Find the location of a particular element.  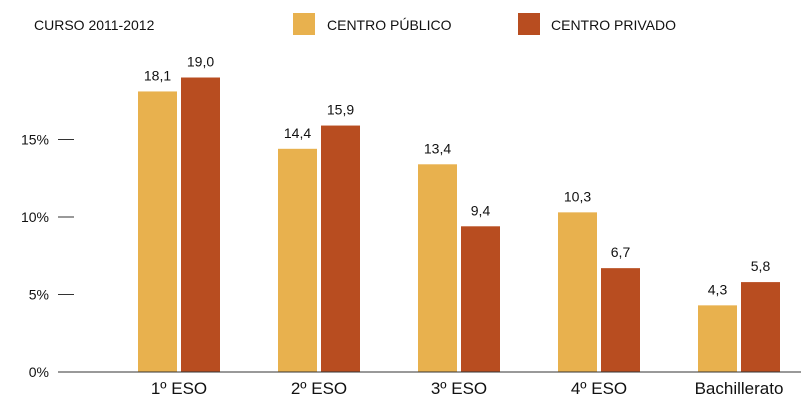

x-tick-label: Bachillerato is located at coordinates (739, 388).